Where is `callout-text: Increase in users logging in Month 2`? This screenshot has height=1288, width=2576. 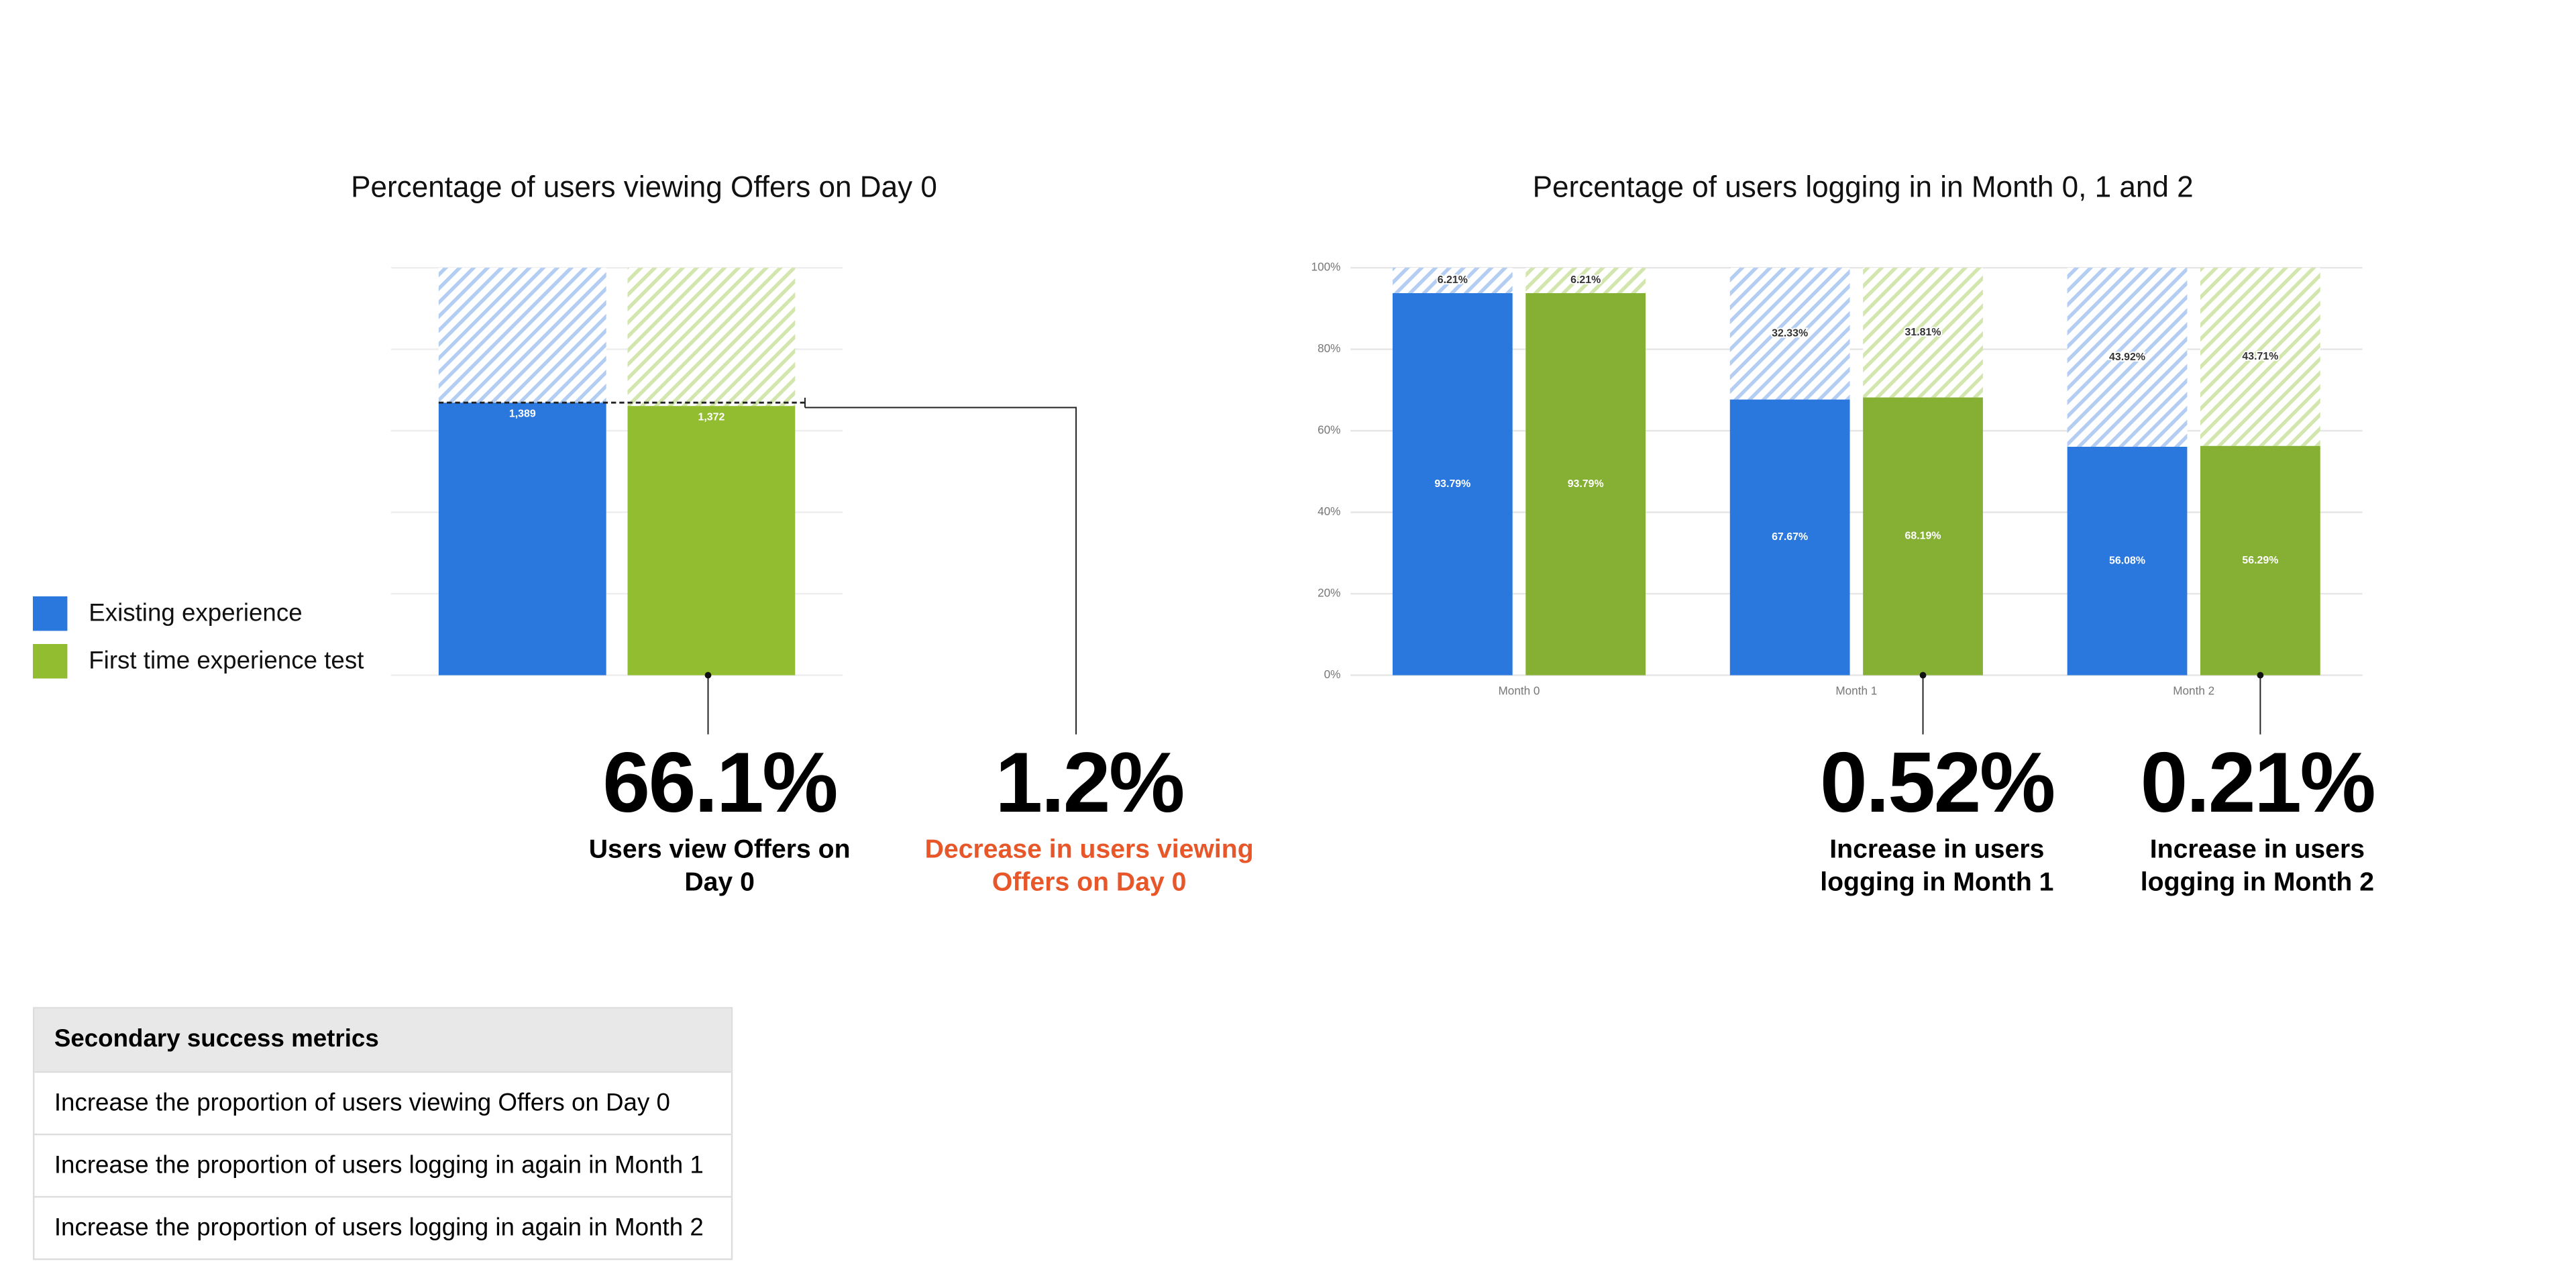 callout-text: Increase in users logging in Month 2 is located at coordinates (2257, 867).